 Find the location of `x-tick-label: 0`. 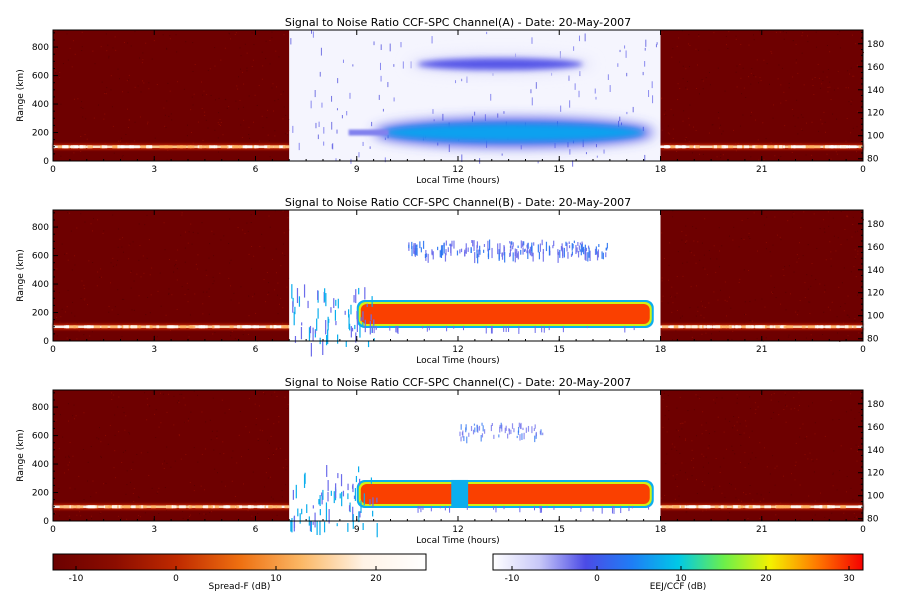

x-tick-label: 0 is located at coordinates (53, 170).